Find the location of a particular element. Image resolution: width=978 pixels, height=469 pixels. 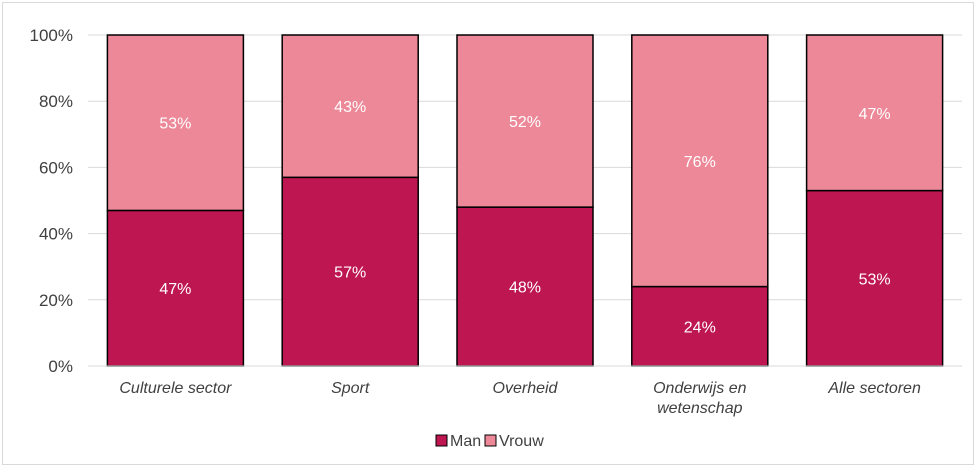

y-tick-label: 40% is located at coordinates (56, 234).